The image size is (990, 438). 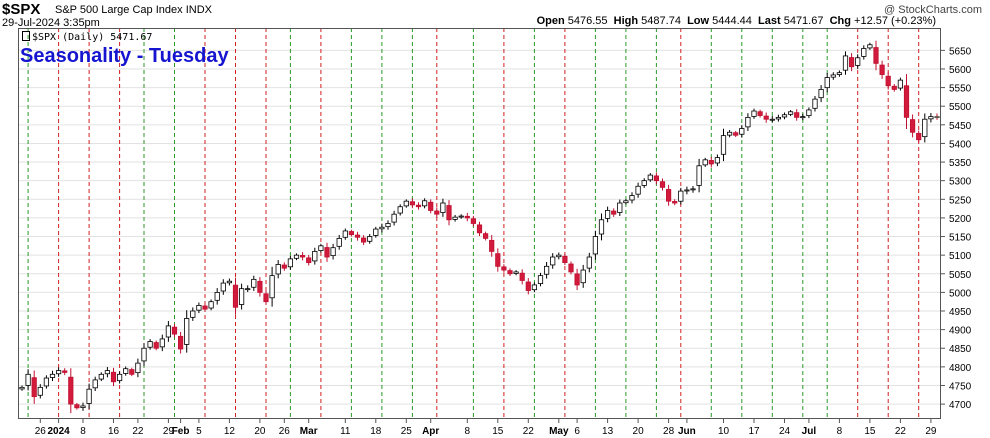 I want to click on y-tick-label: 4750, so click(x=960, y=386).